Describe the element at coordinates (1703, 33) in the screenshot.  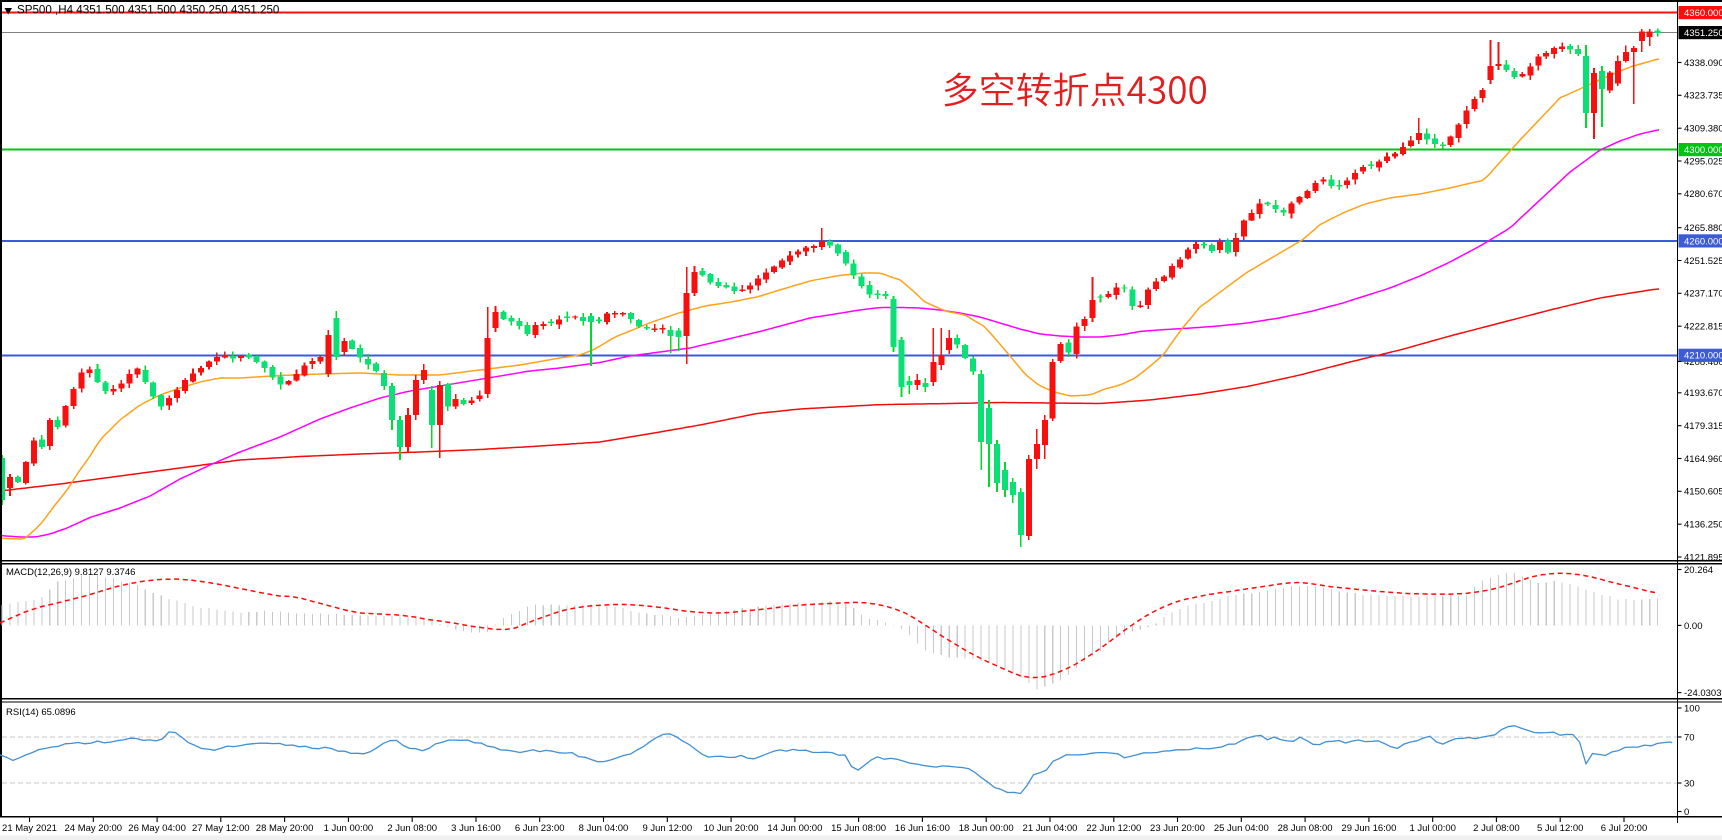
I see `svg-text: 4351.250` at that location.